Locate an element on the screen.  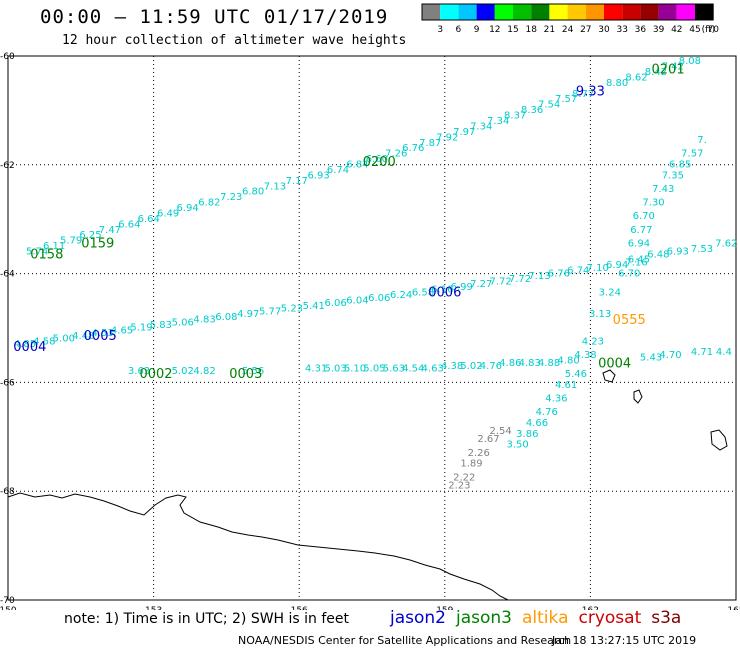
legend-jason2: jason2 is located at coordinates (418, 618).